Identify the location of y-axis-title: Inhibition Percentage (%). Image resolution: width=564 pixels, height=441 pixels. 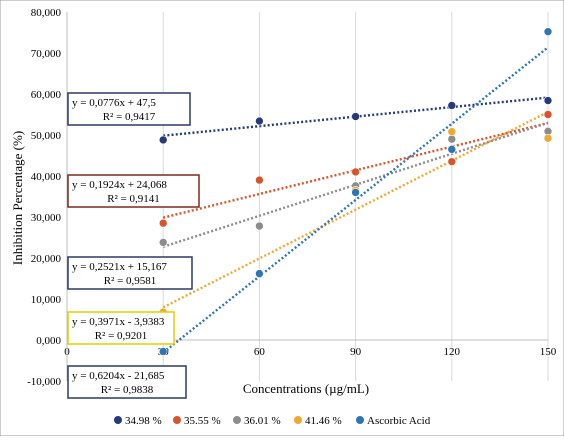
(17, 198).